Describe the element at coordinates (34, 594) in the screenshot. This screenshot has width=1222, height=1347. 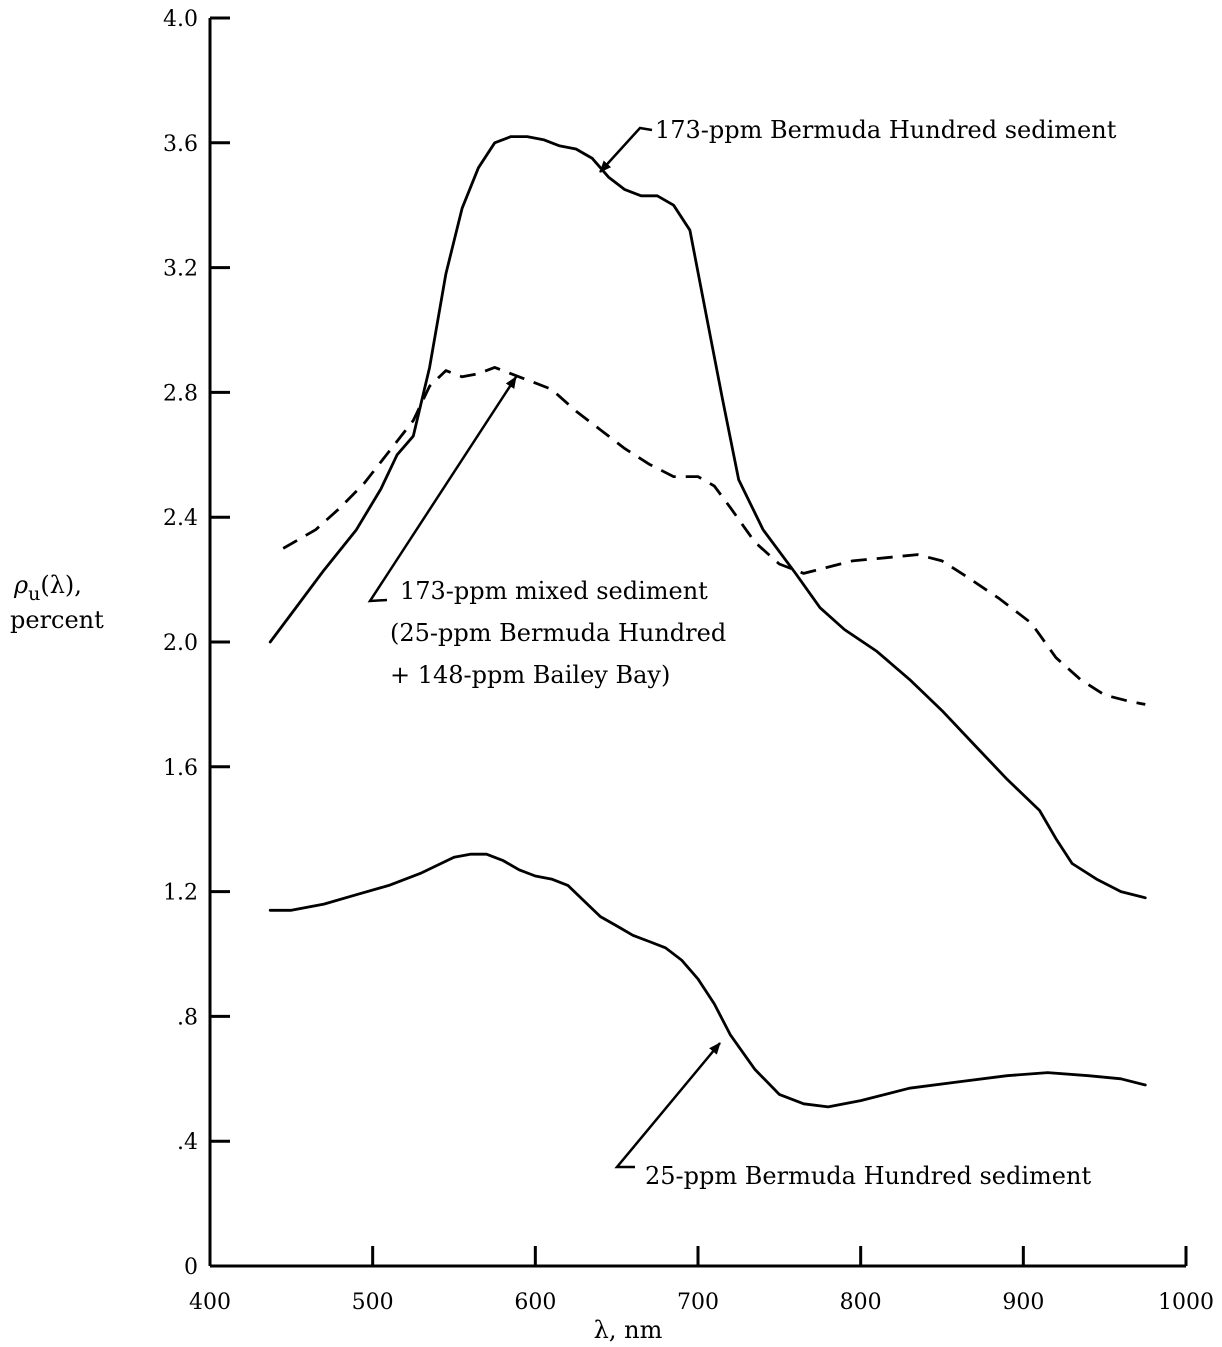
I see `y-axis-subscript: u` at that location.